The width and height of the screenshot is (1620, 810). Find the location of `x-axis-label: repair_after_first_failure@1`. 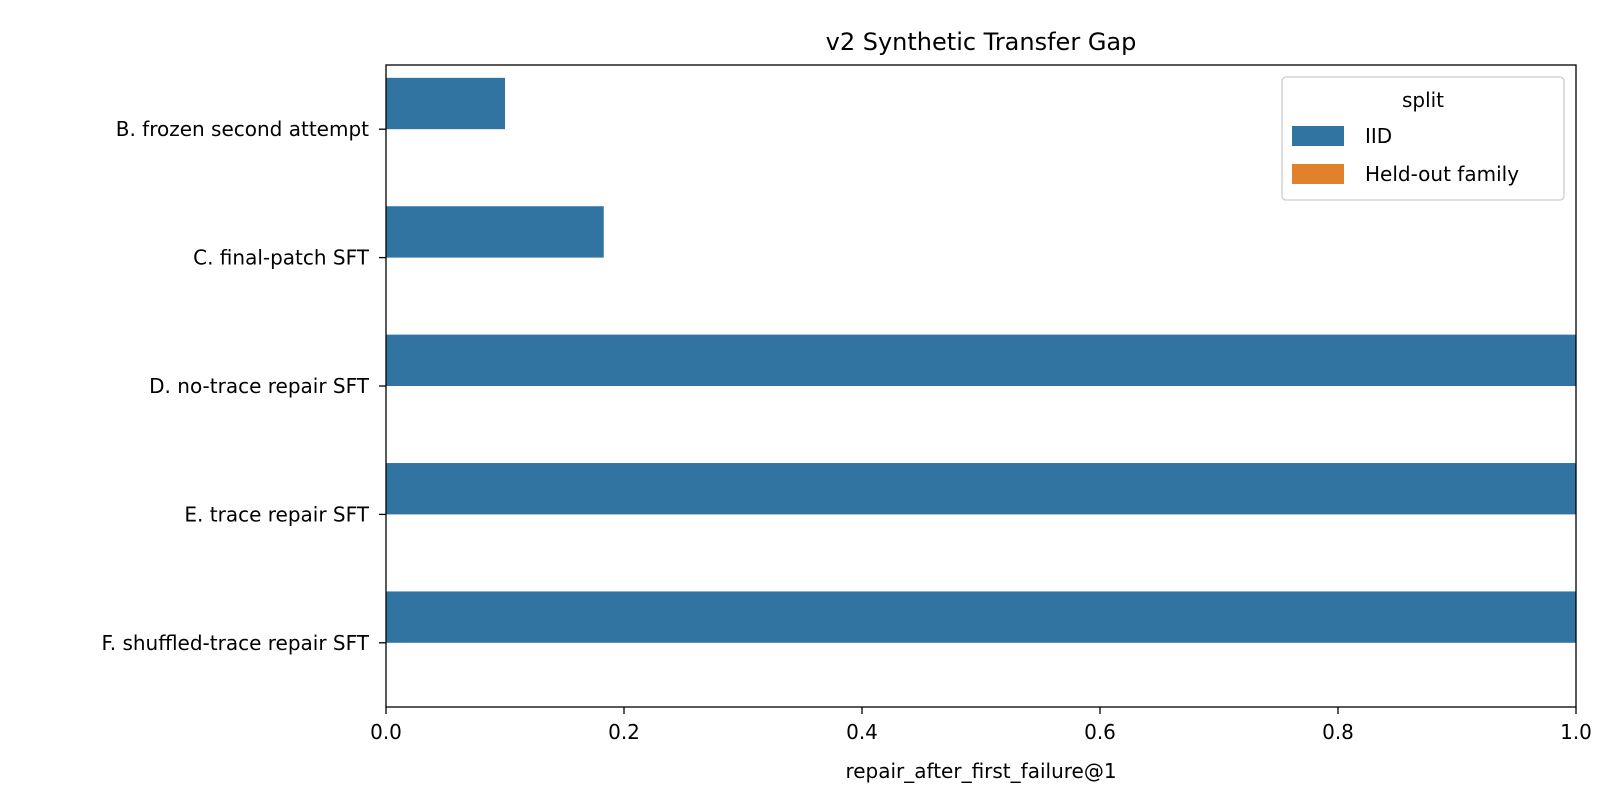

x-axis-label: repair_after_first_failure@1 is located at coordinates (980, 771).